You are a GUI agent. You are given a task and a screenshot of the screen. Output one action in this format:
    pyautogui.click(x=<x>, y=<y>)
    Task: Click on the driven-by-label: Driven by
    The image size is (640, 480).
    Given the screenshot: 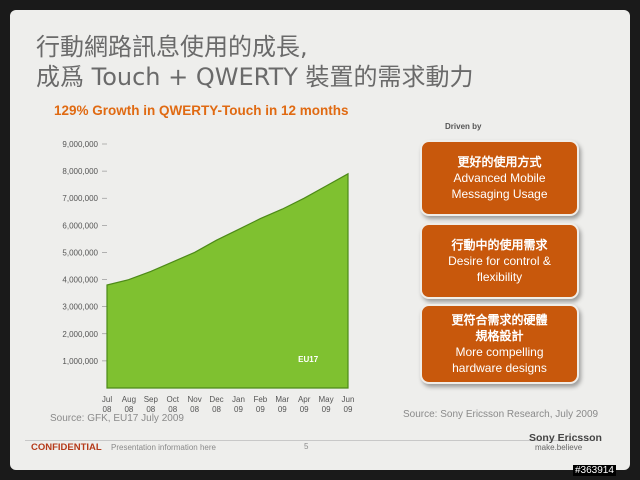 What is the action you would take?
    pyautogui.click(x=463, y=126)
    